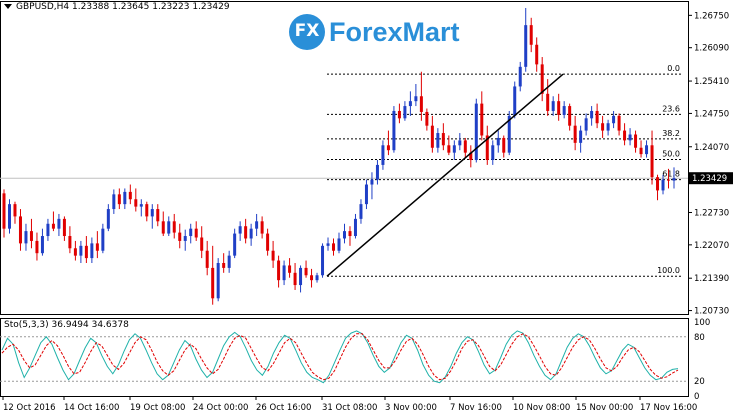  I want to click on close-price: 1.23429, so click(211, 7).